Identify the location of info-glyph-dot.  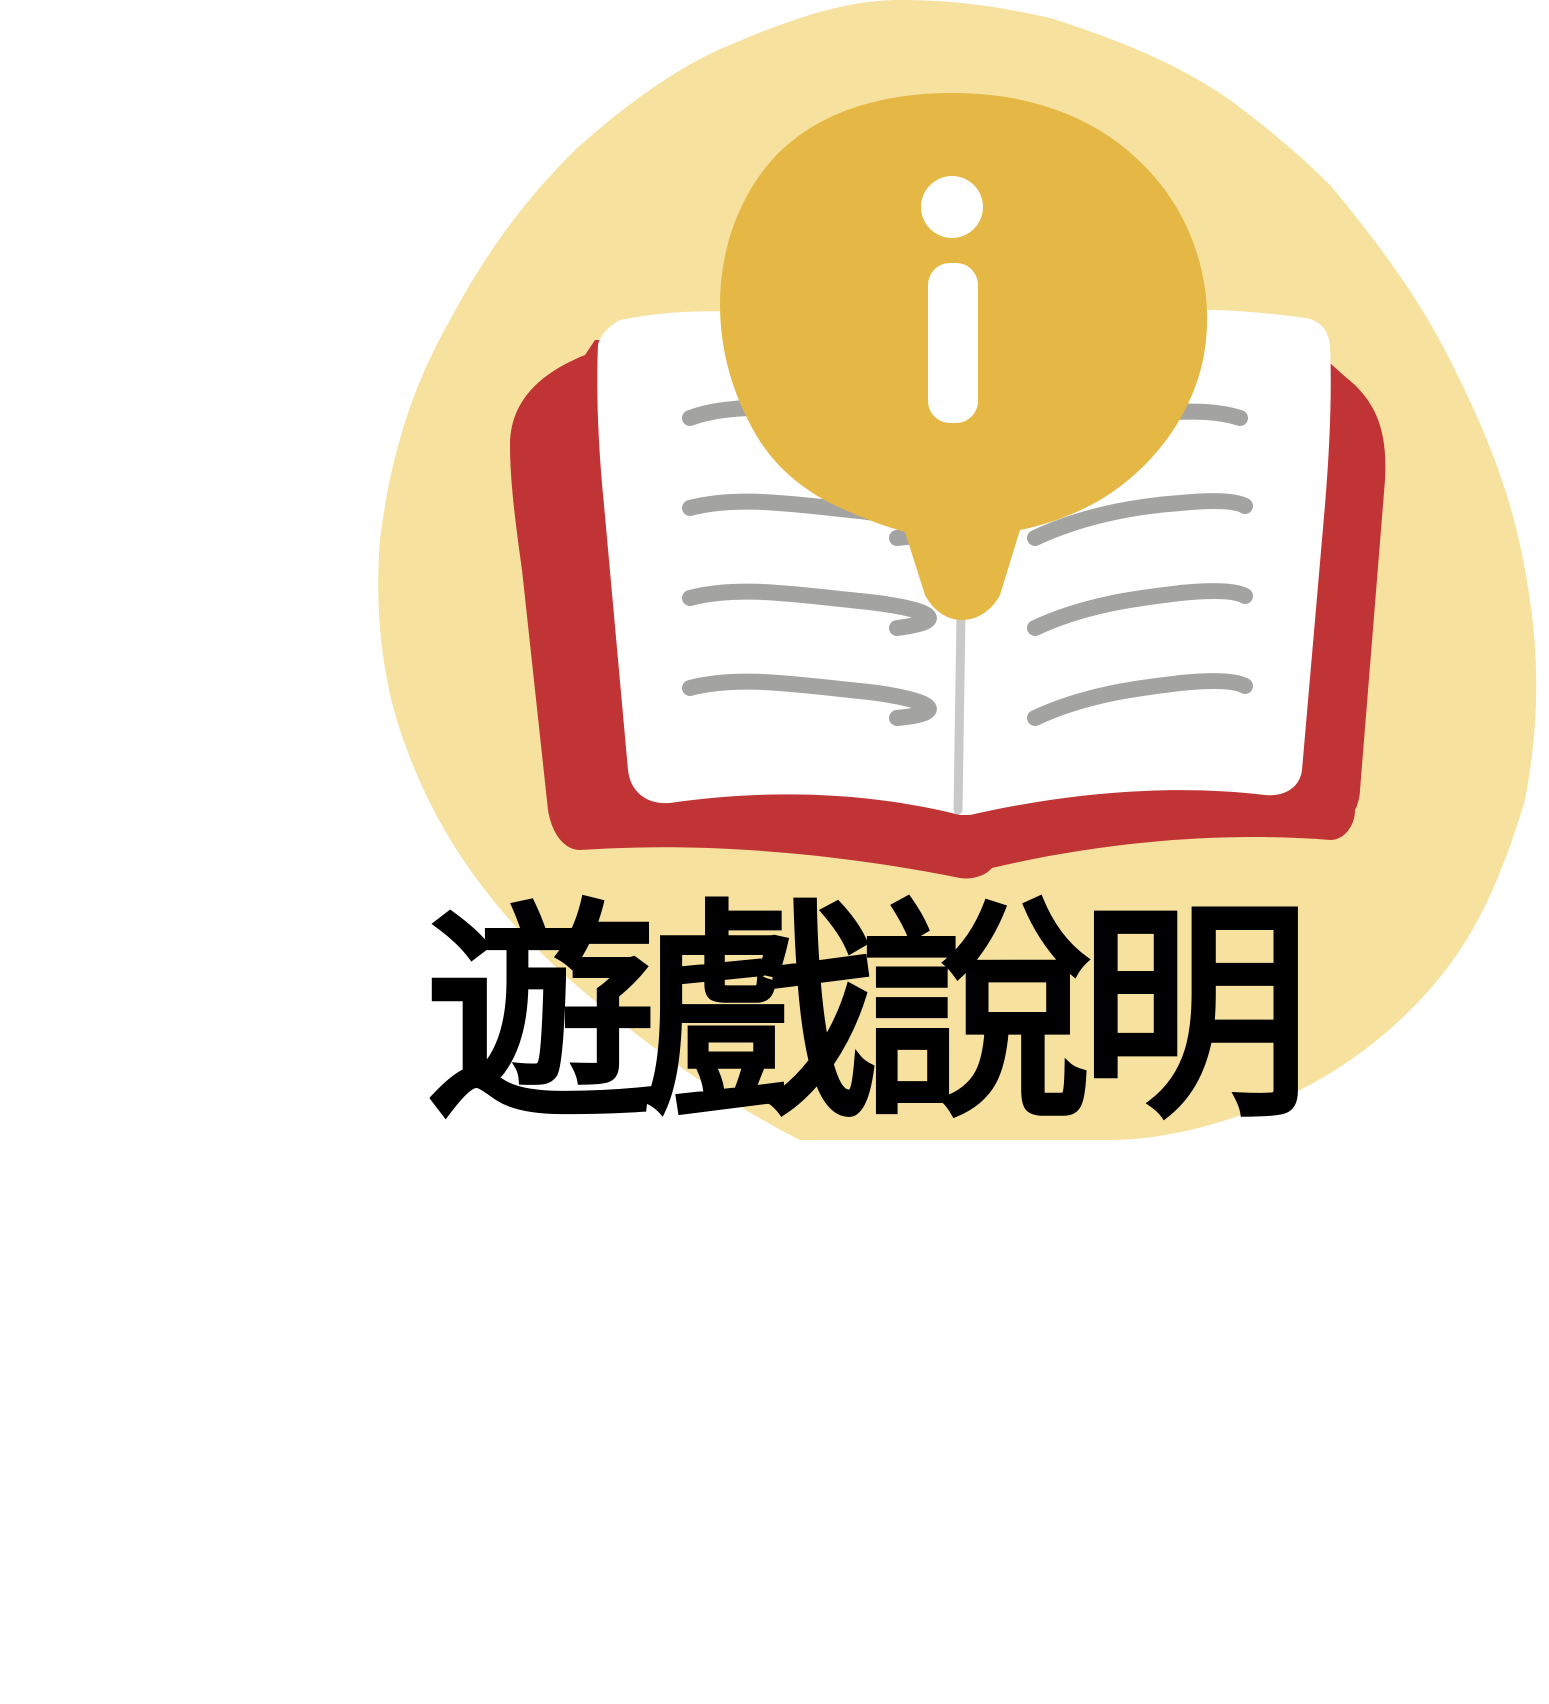
(952, 207).